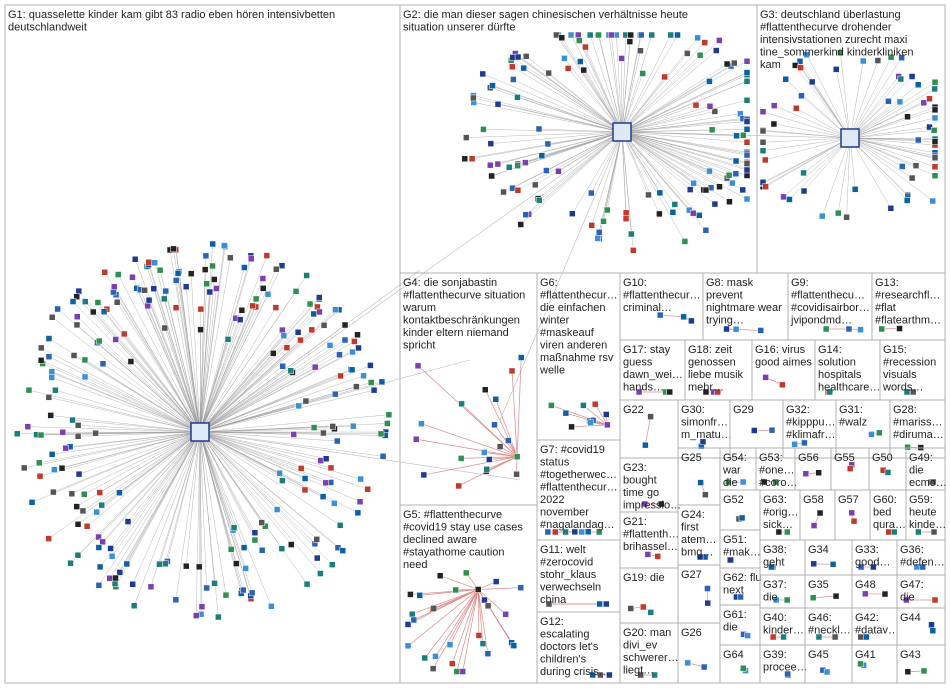  What do you see at coordinates (693, 410) in the screenshot?
I see `group-label-line: G30:` at bounding box center [693, 410].